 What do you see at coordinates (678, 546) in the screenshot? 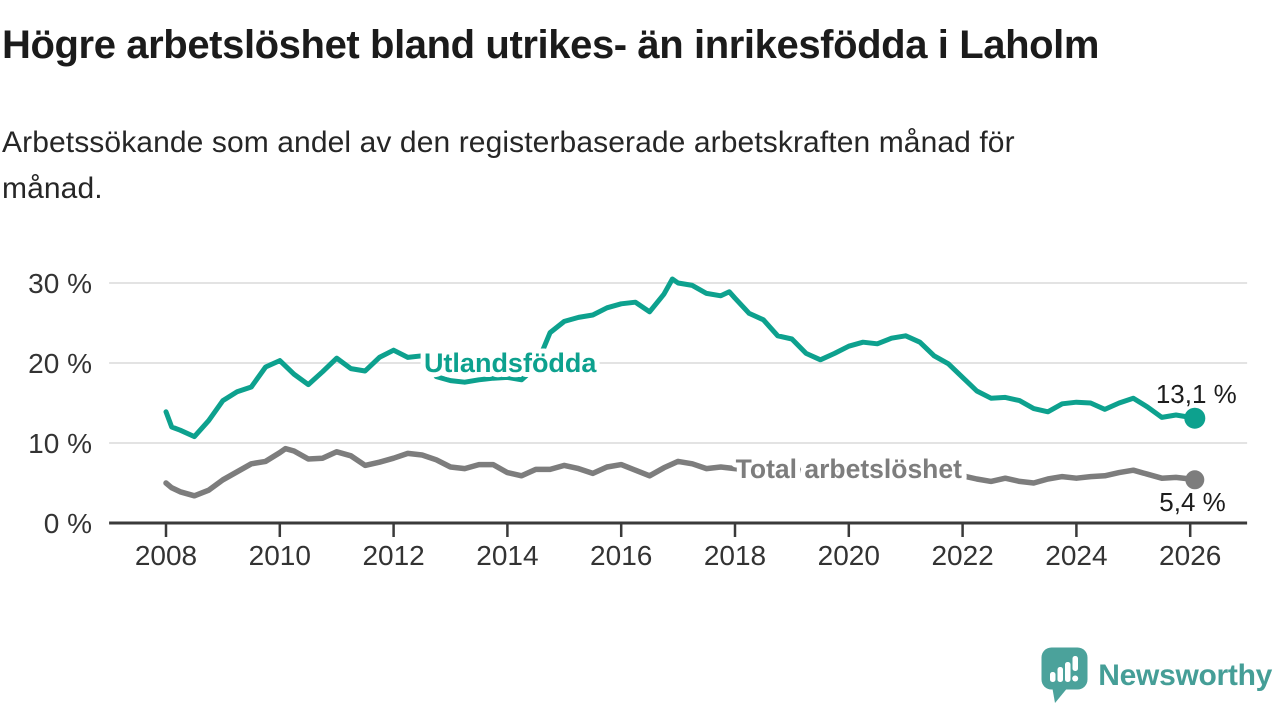
I see `x-axis: 2008 2010 2012 2014 2016 2018 2020 2022 2024 2026` at bounding box center [678, 546].